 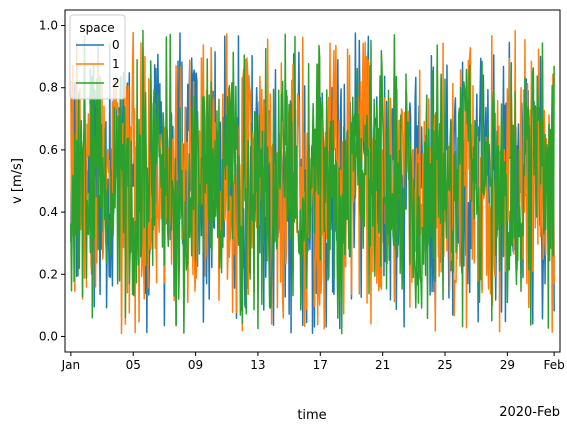 I want to click on x-tick-label: 21, so click(x=382, y=365).